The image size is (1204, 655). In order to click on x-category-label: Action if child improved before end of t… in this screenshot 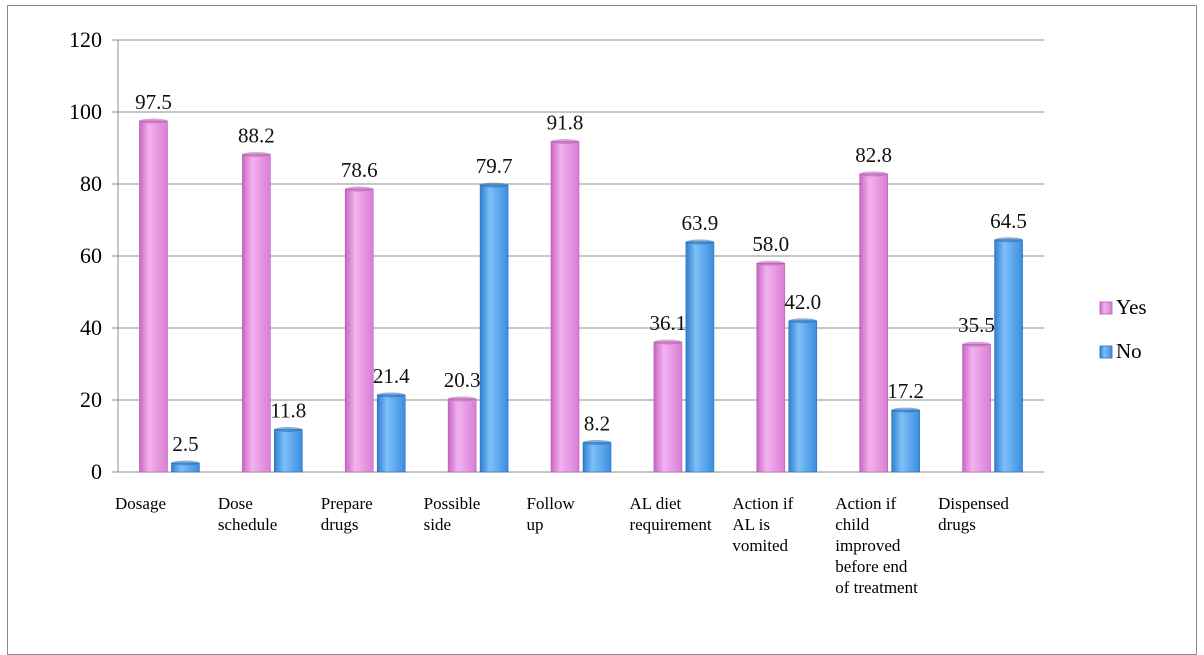, I will do `click(876, 545)`.